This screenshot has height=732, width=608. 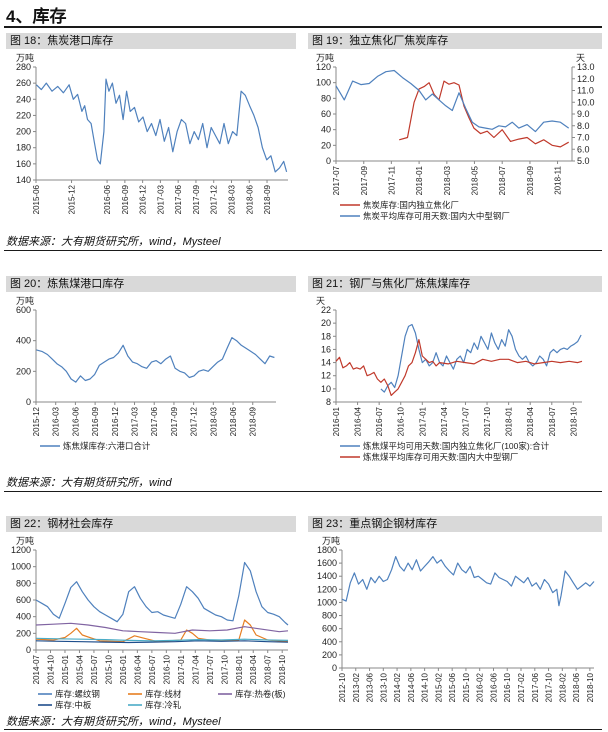 What do you see at coordinates (326, 310) in the screenshot?
I see `y-tick-label: 22` at bounding box center [326, 310].